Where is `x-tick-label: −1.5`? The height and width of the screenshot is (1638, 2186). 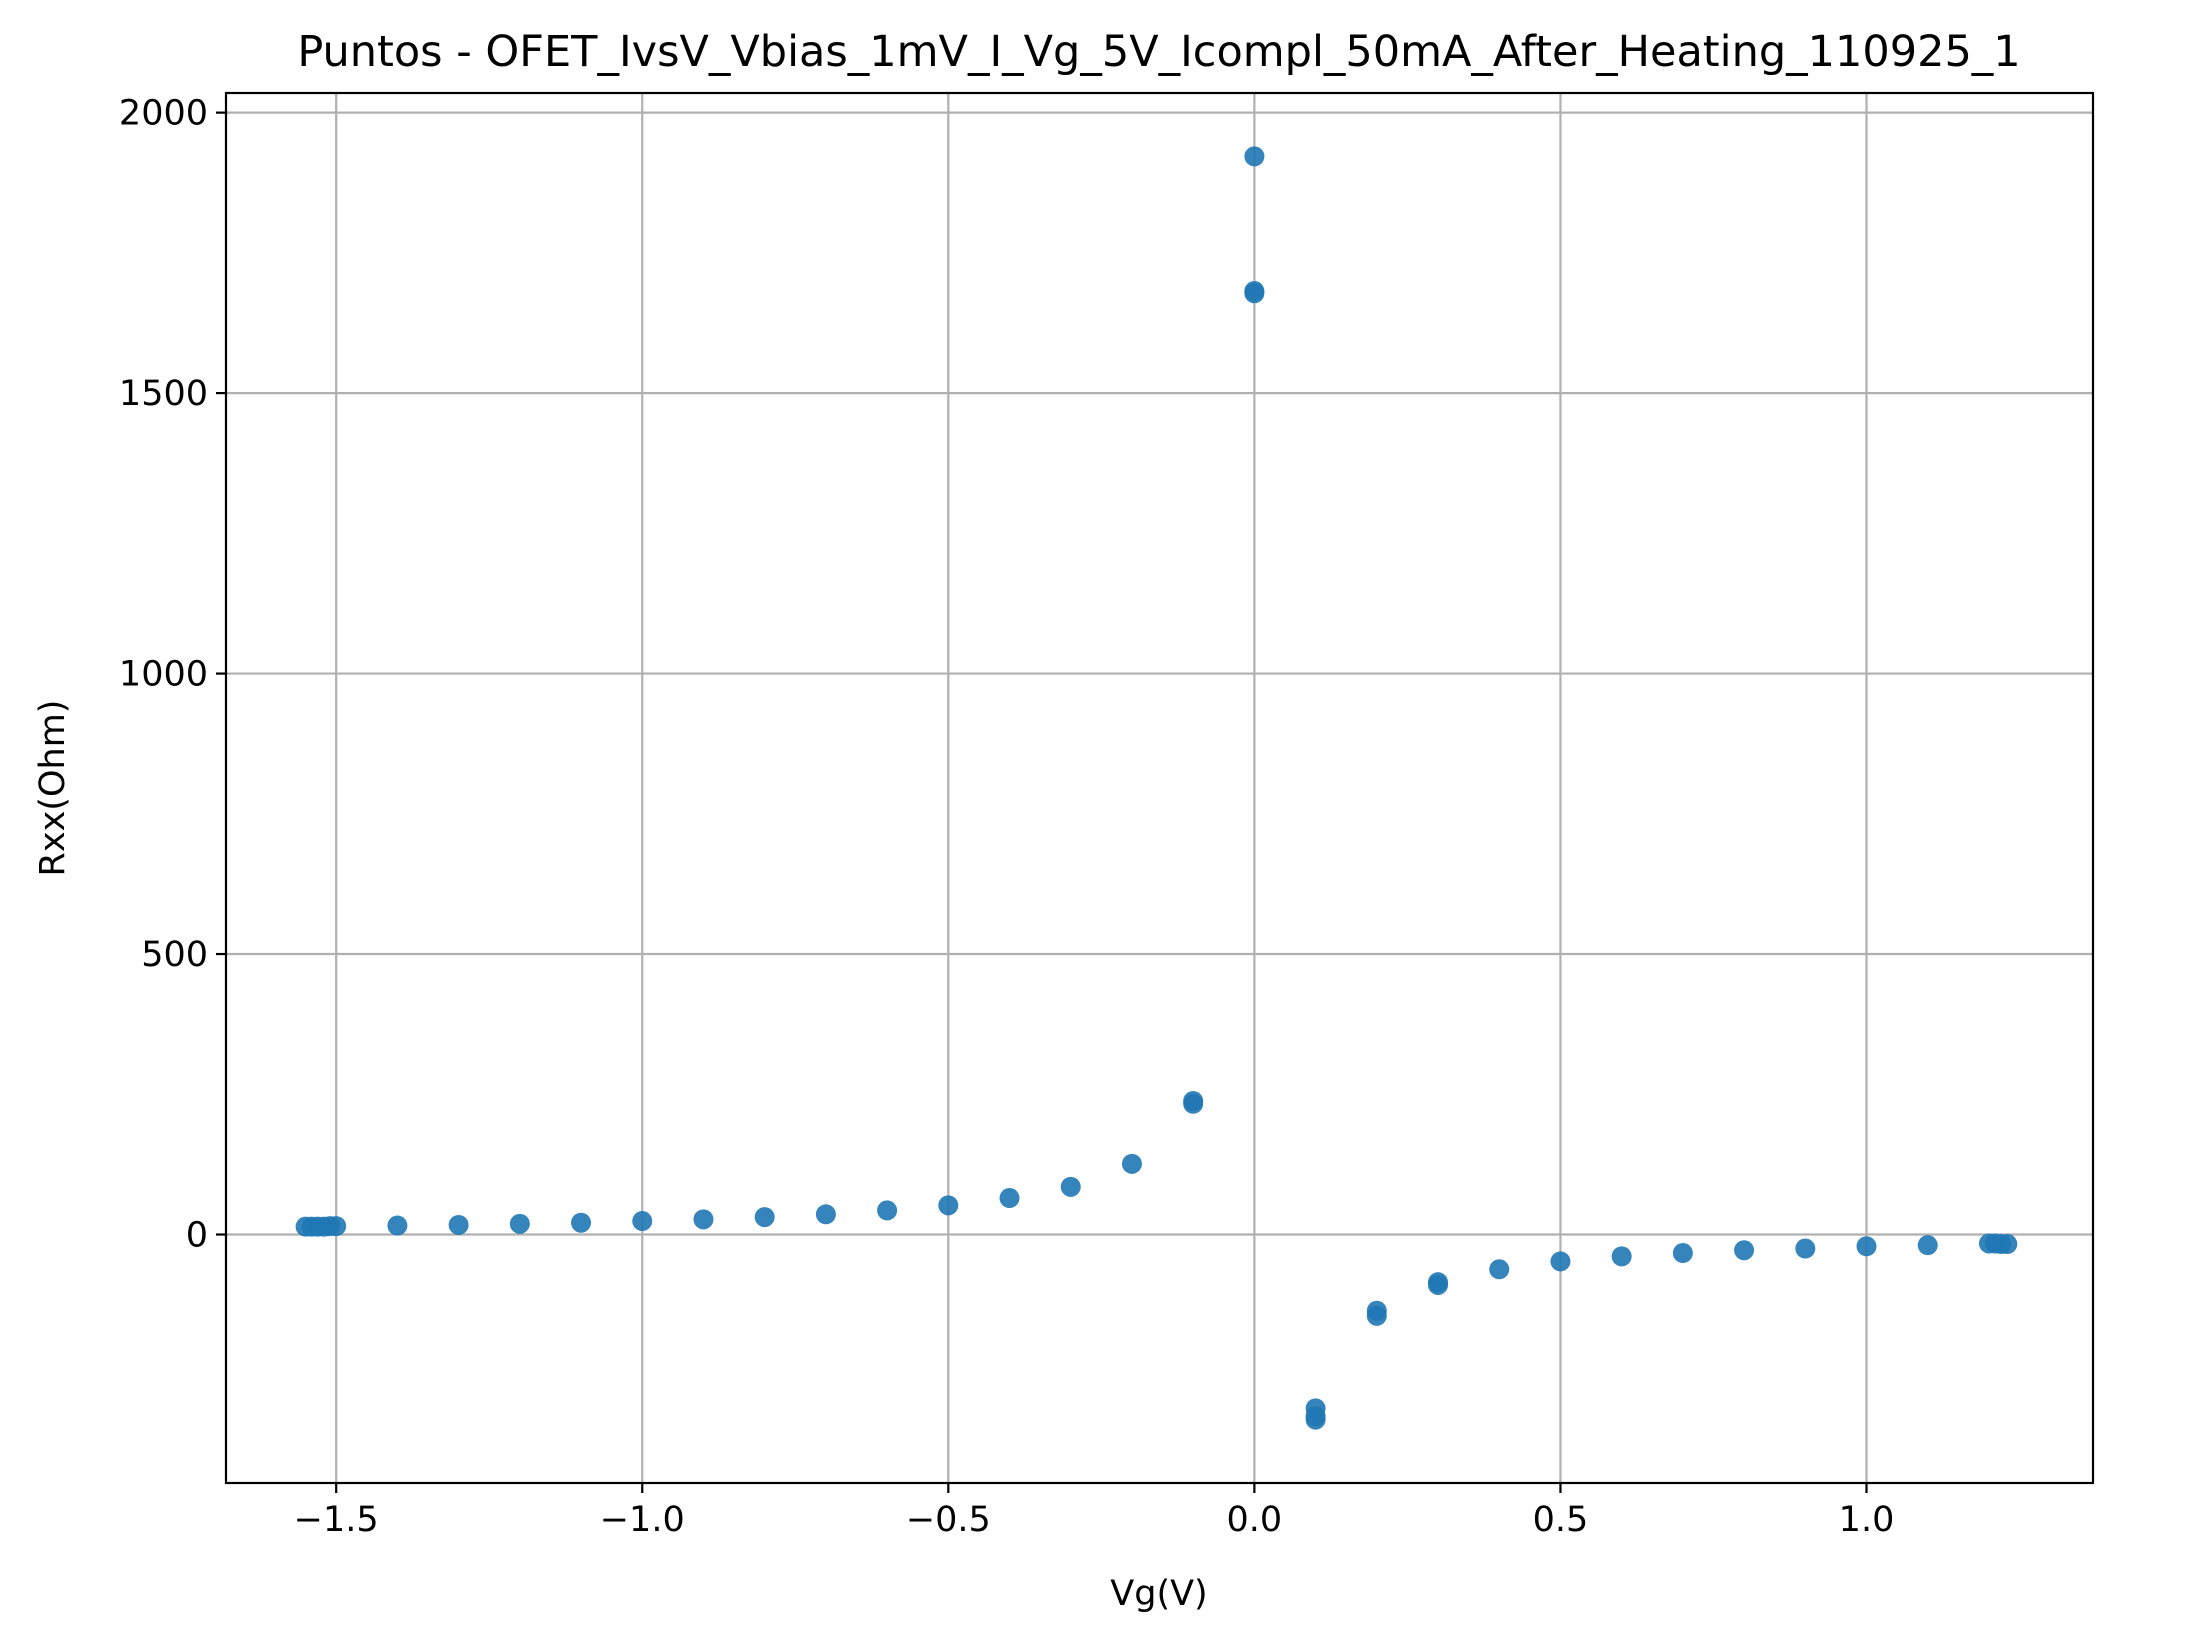
x-tick-label: −1.5 is located at coordinates (336, 1520).